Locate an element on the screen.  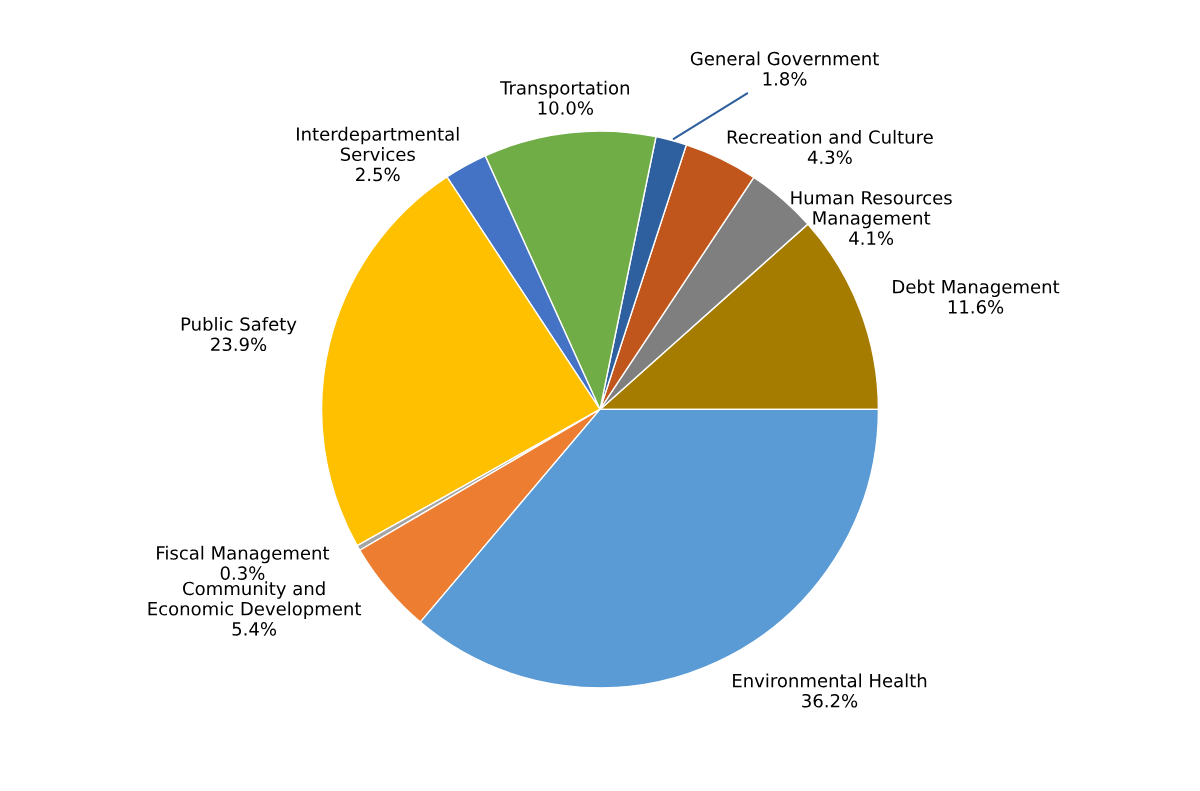
data-label: 10.0% is located at coordinates (566, 108).